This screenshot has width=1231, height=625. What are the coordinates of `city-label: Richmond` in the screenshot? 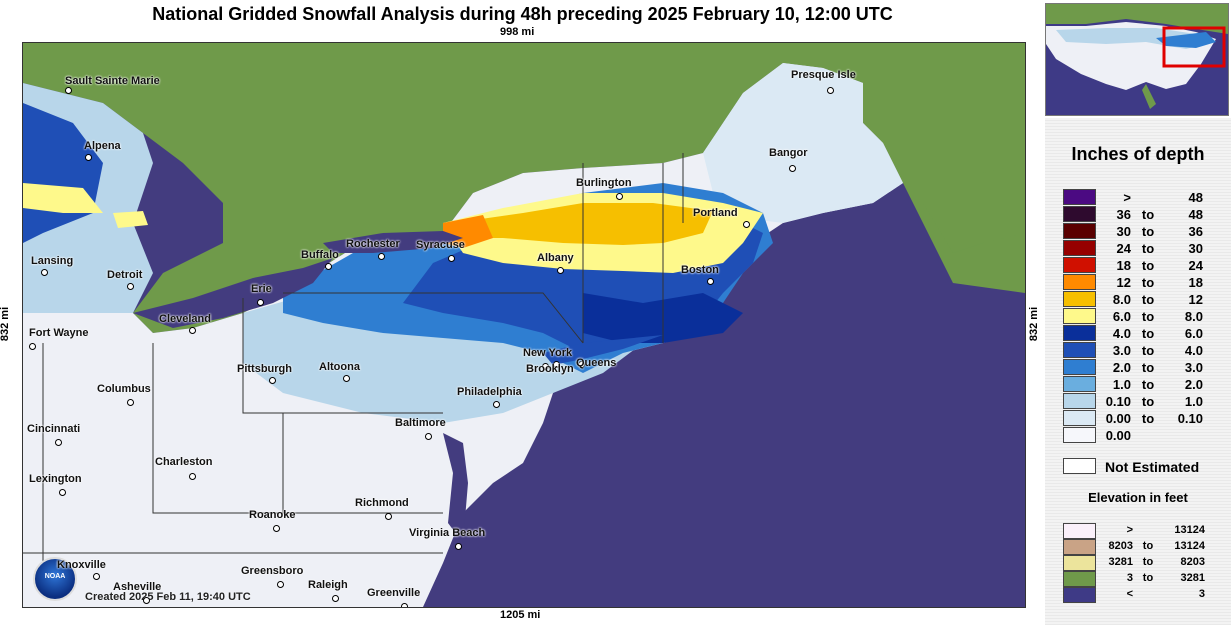 It's located at (382, 503).